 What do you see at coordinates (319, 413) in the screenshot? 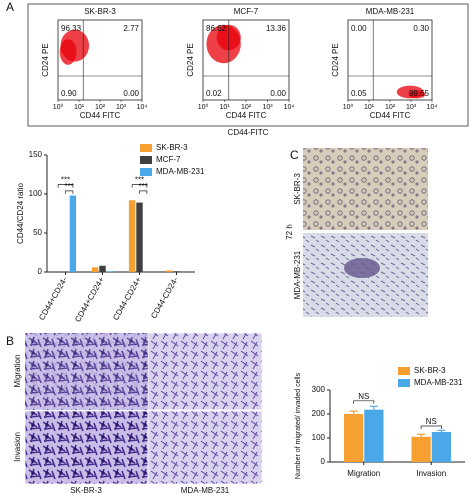
I see `y-tick-label: 200` at bounding box center [319, 413].